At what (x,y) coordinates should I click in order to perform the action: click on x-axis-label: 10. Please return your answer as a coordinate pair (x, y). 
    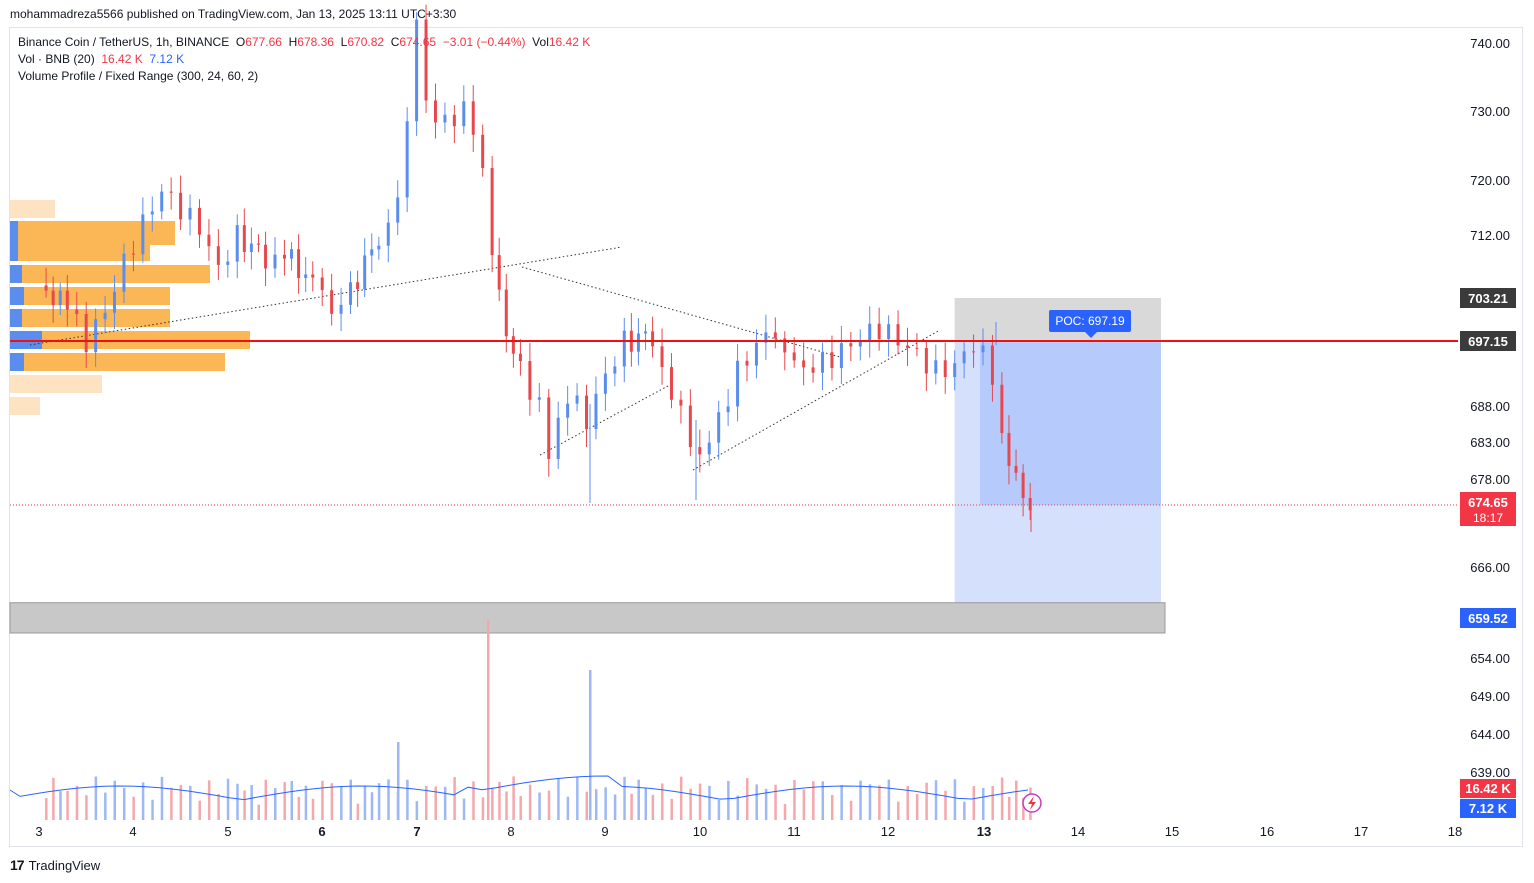
    Looking at the image, I should click on (700, 831).